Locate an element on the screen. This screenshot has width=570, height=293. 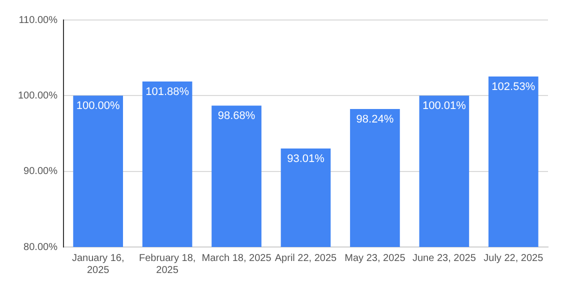
data-label: 93.01% is located at coordinates (306, 159).